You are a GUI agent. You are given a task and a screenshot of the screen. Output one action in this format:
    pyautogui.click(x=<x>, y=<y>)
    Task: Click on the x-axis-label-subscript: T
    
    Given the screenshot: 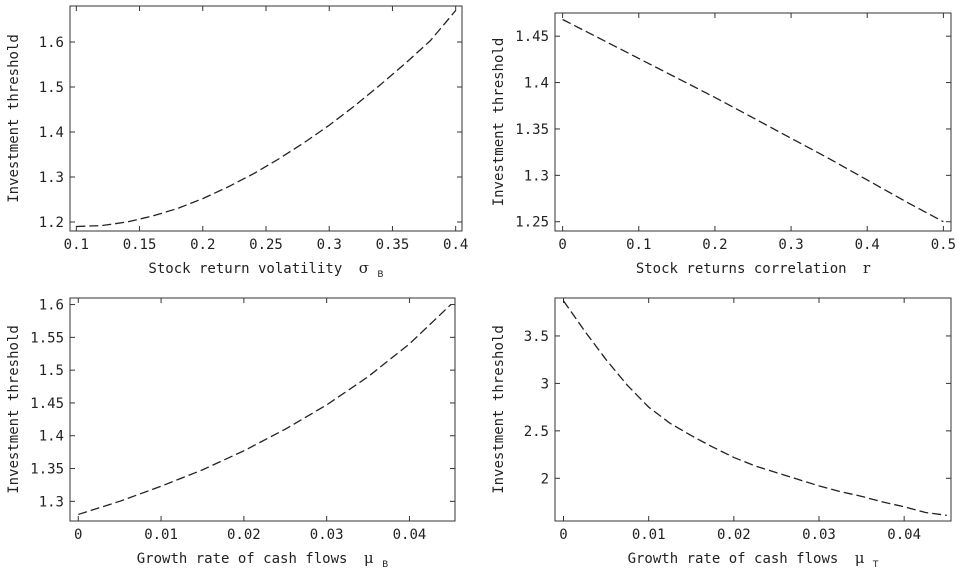 What is the action you would take?
    pyautogui.click(x=875, y=565)
    